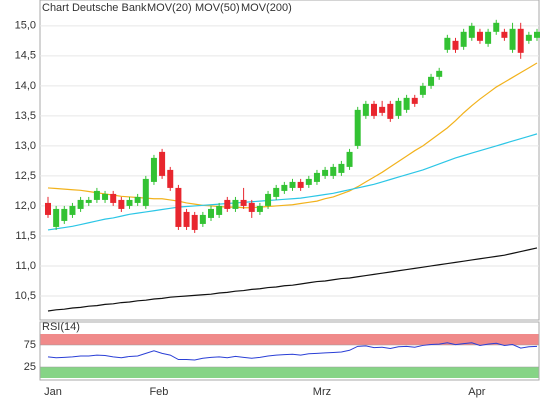 The height and width of the screenshot is (400, 540). Describe the element at coordinates (61, 327) in the screenshot. I see `panel-title: RSI(14)` at that location.